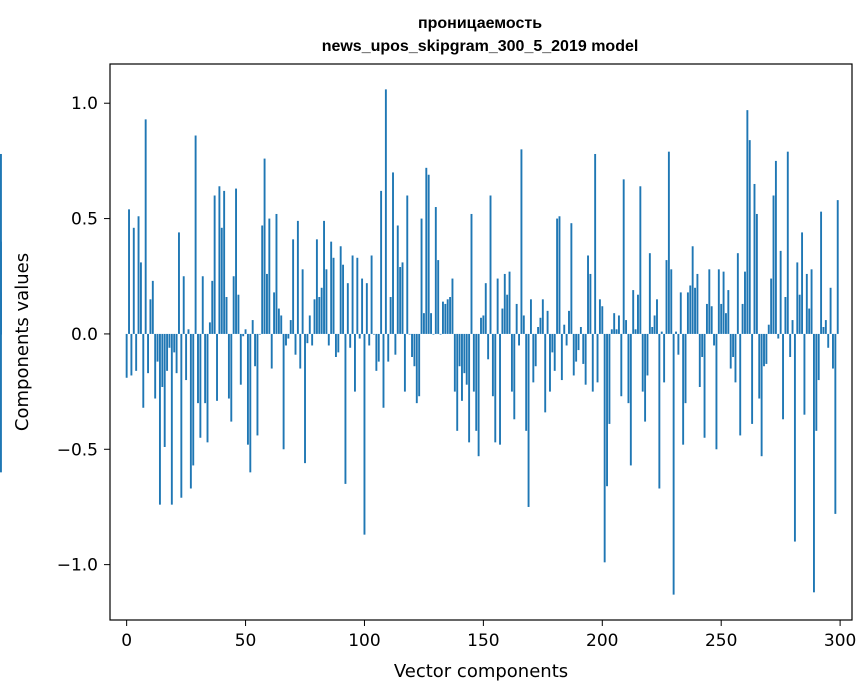 The height and width of the screenshot is (696, 867). Describe the element at coordinates (483, 641) in the screenshot. I see `x-tick-label: 150` at that location.